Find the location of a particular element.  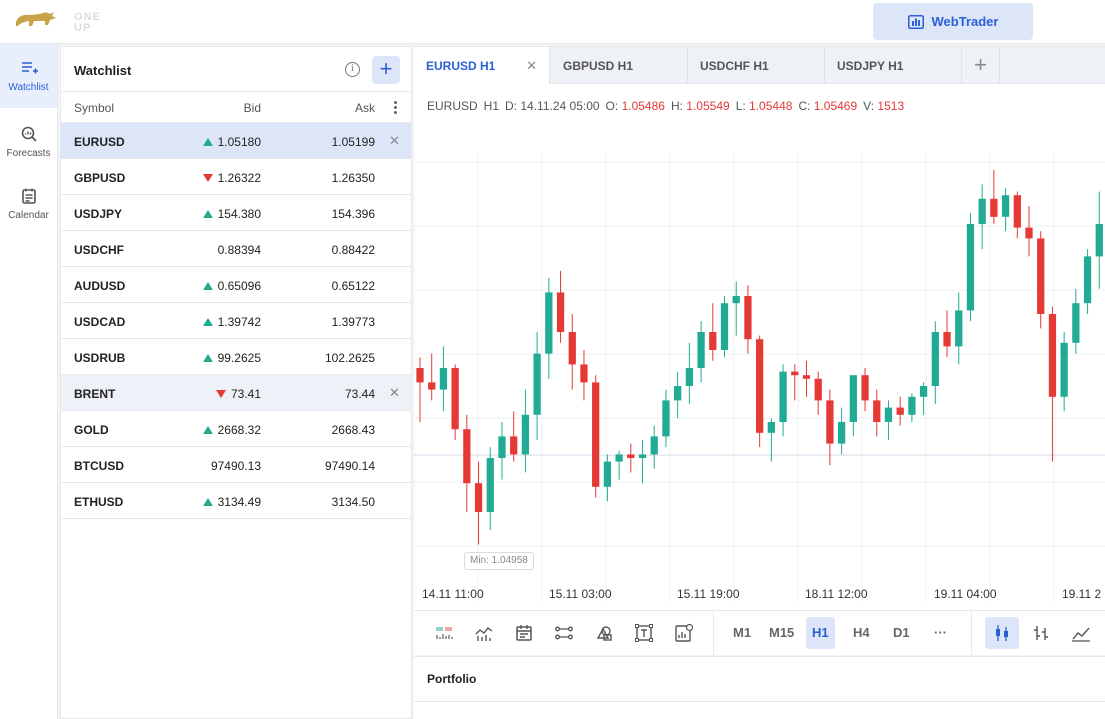

nav-item-watchlist: Watchlist is located at coordinates (28, 76).